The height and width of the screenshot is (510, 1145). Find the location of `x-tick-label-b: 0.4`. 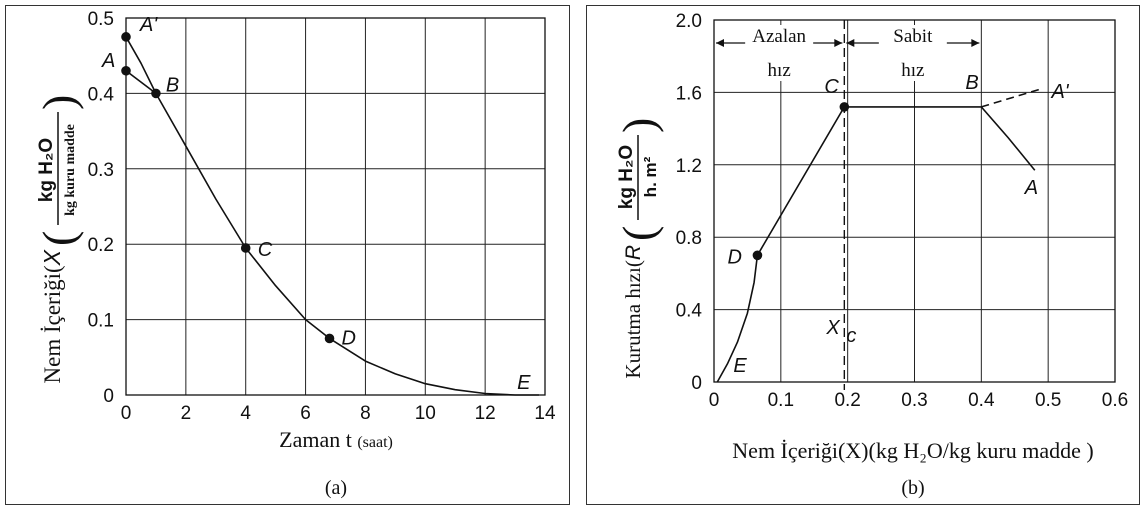

x-tick-label-b: 0.4 is located at coordinates (981, 400).